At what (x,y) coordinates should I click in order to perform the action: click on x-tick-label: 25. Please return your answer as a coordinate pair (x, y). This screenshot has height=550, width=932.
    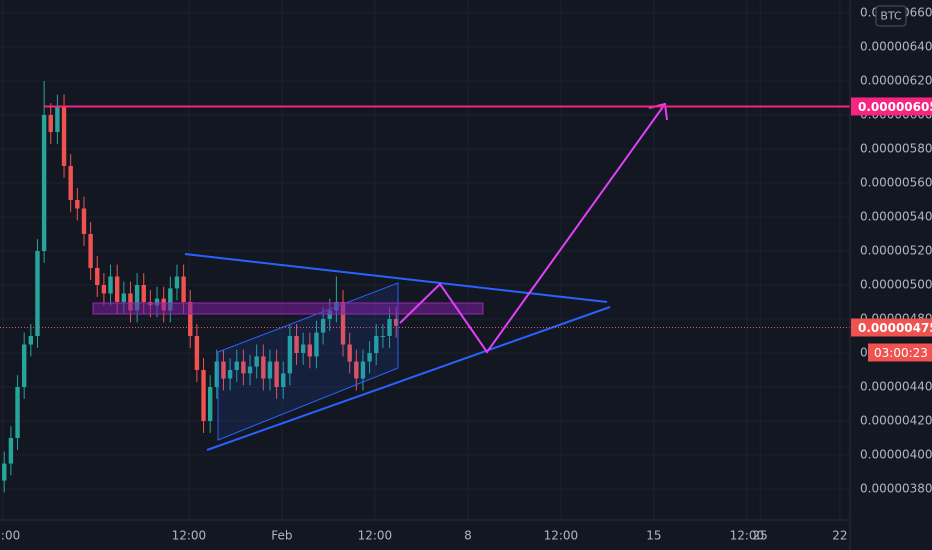
    Looking at the image, I should click on (760, 536).